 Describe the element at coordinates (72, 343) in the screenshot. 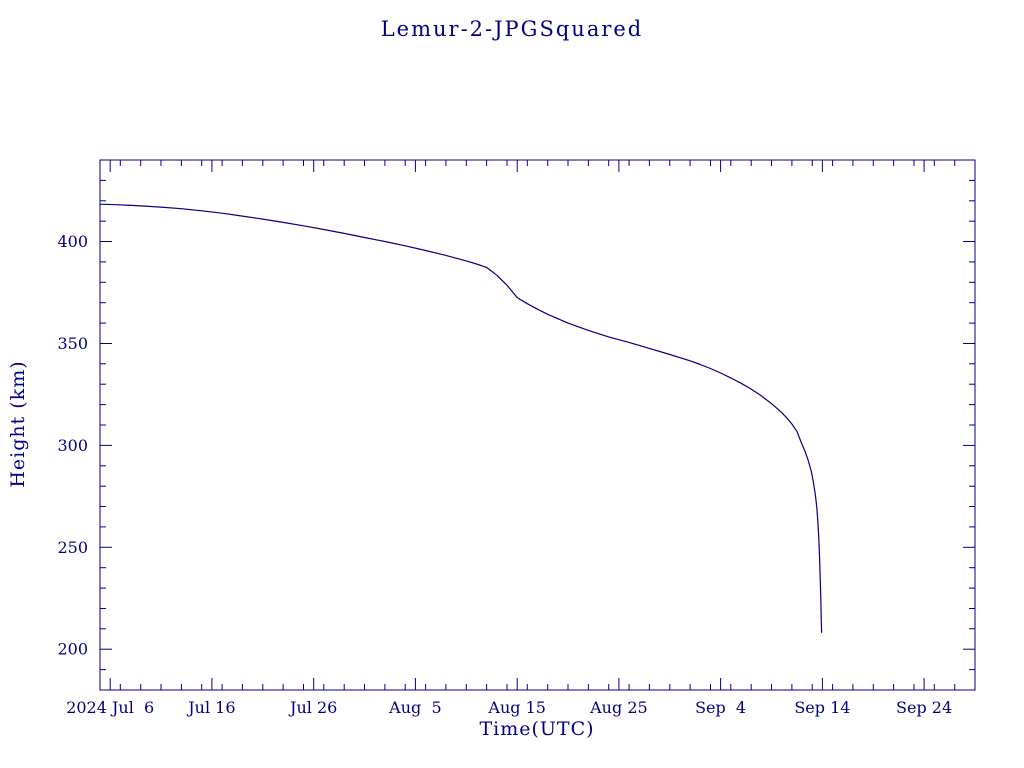

I see `y-tick-label: 350` at that location.